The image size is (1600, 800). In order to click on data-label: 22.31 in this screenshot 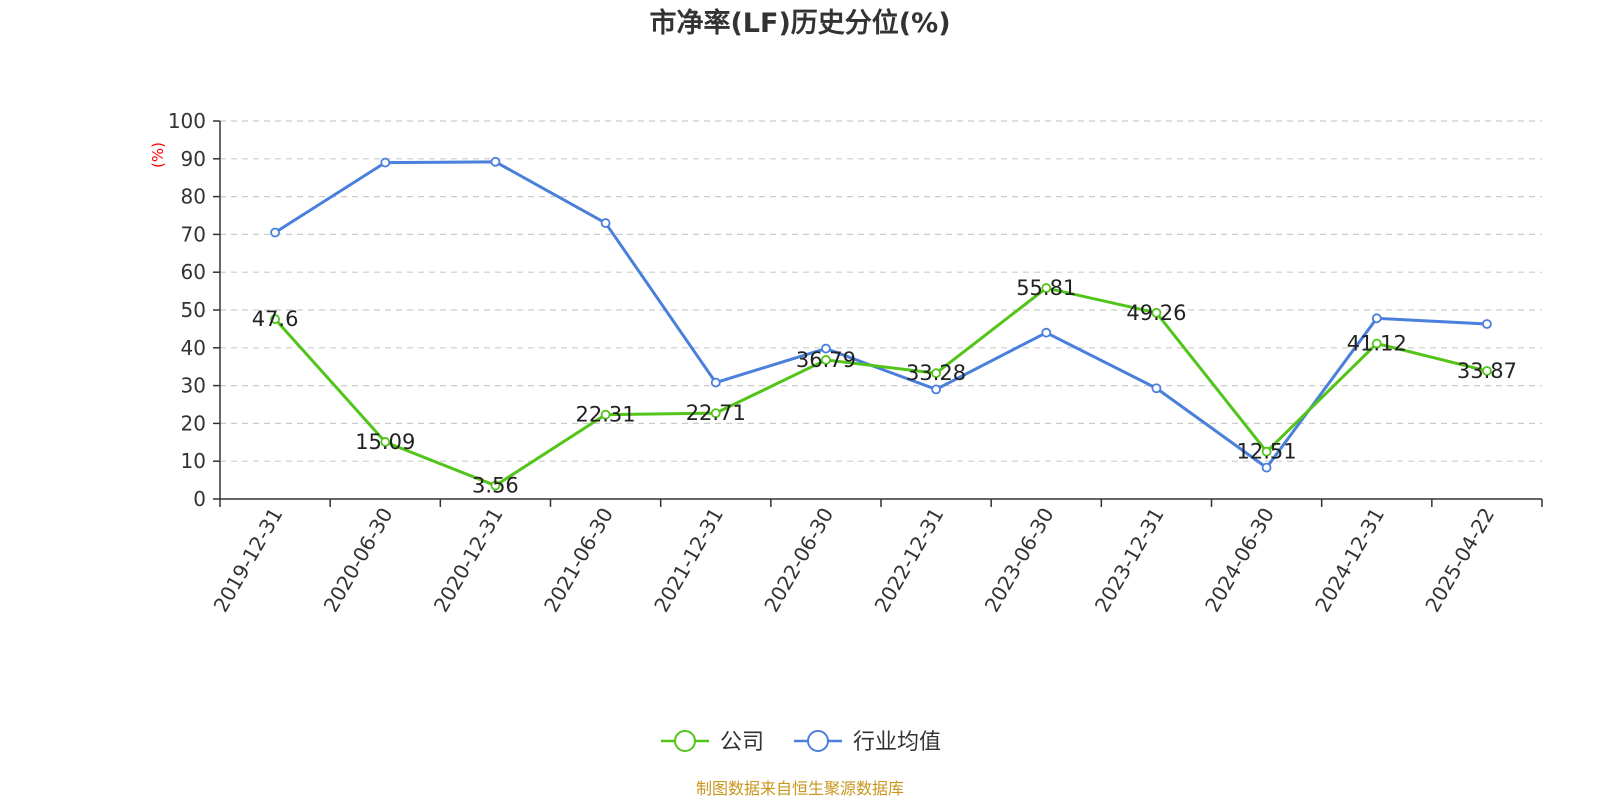, I will do `click(606, 415)`.